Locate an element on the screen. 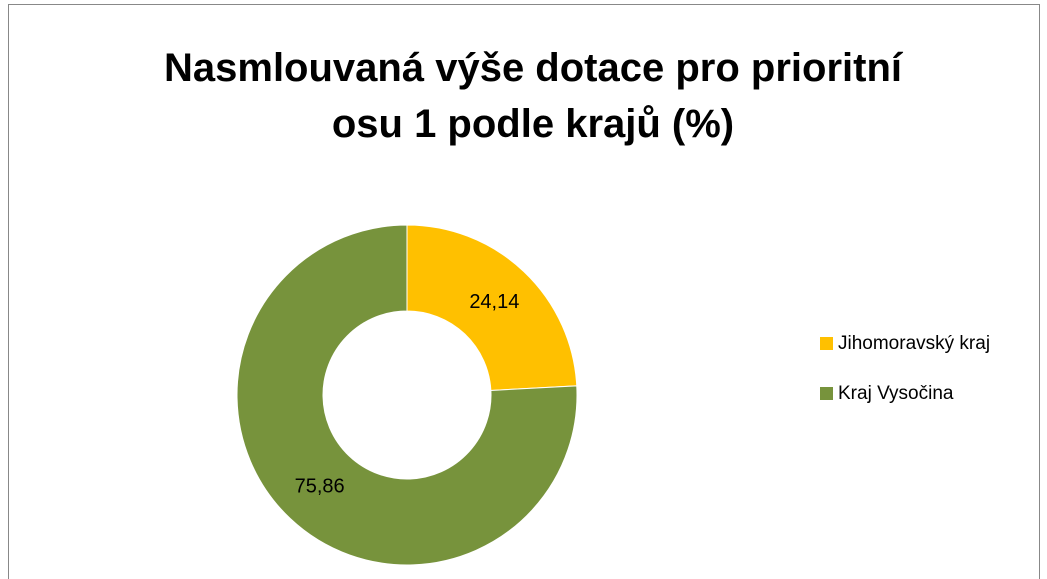 The width and height of the screenshot is (1047, 579). data-label: 24,14 is located at coordinates (494, 302).